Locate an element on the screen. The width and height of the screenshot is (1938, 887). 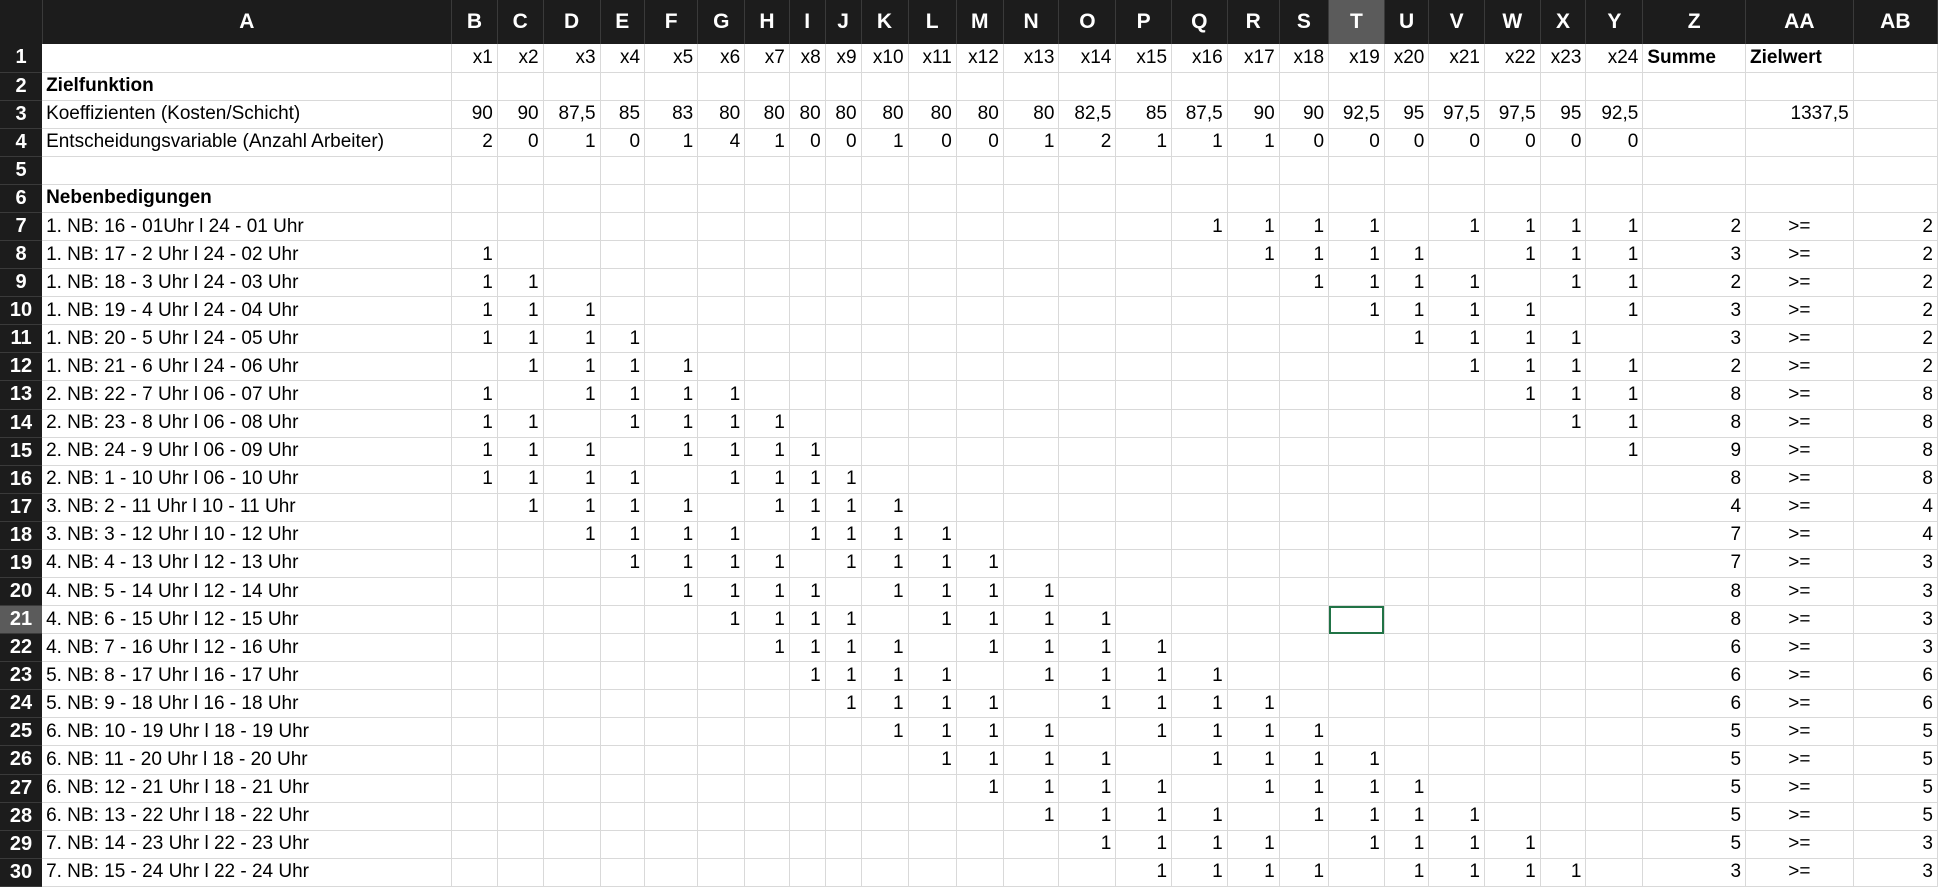
cell-k17: 1 is located at coordinates (885, 507).